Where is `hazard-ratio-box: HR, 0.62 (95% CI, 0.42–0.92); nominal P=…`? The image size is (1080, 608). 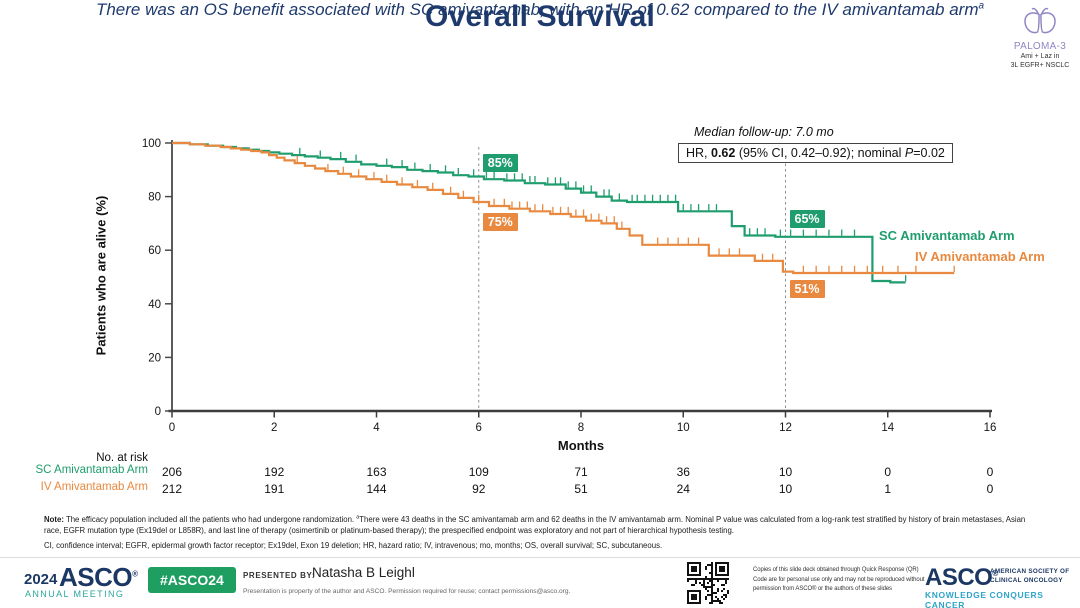
hazard-ratio-box: HR, 0.62 (95% CI, 0.42–0.92); nominal P=… is located at coordinates (815, 153).